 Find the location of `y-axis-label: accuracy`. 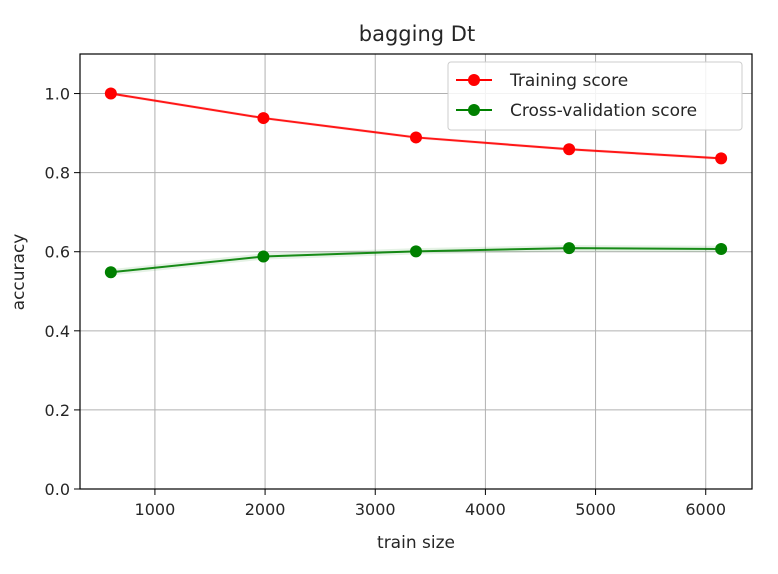

y-axis-label: accuracy is located at coordinates (19, 272).